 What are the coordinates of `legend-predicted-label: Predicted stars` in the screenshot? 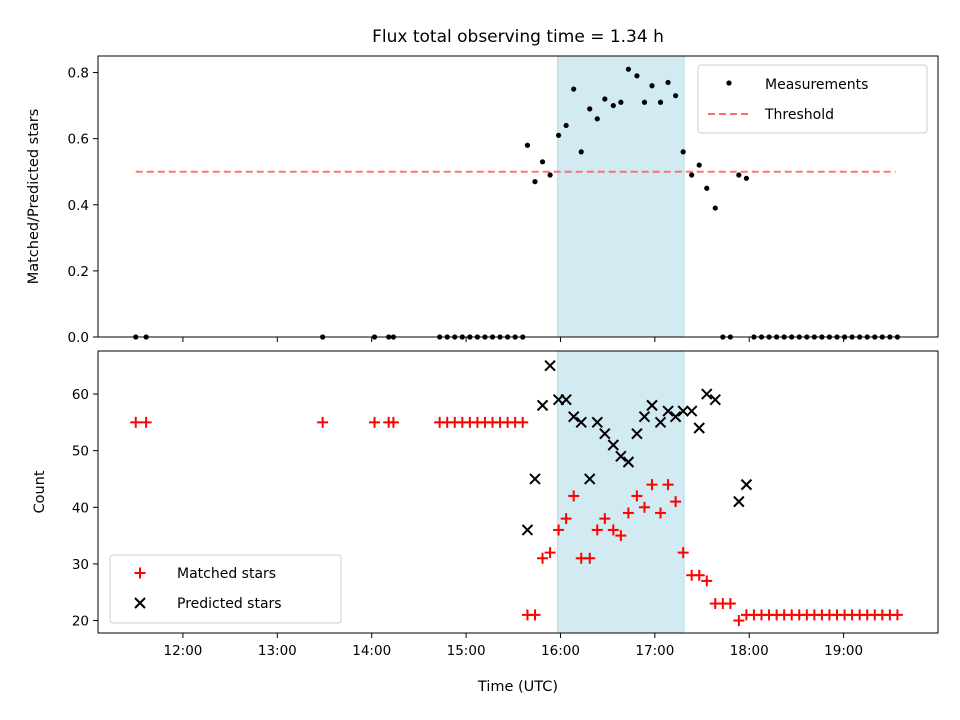 It's located at (229, 604).